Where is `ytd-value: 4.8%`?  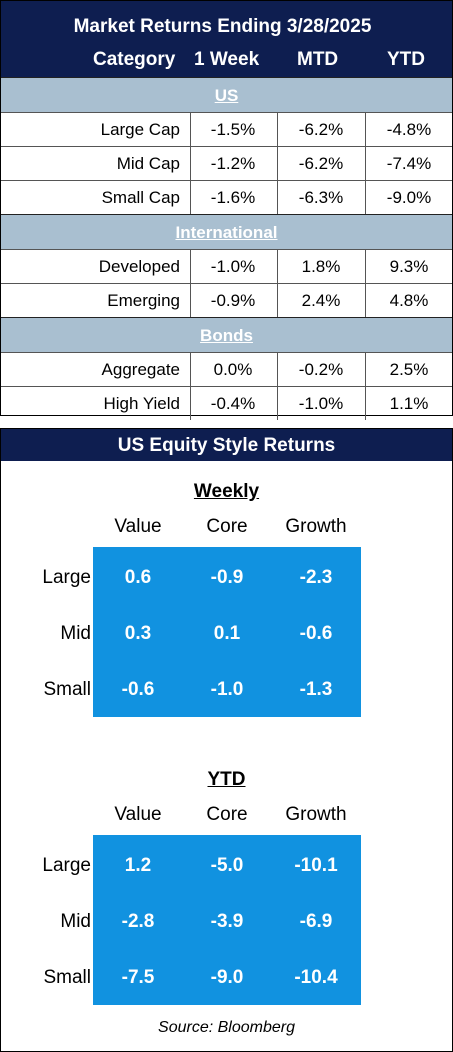
ytd-value: 4.8% is located at coordinates (409, 300).